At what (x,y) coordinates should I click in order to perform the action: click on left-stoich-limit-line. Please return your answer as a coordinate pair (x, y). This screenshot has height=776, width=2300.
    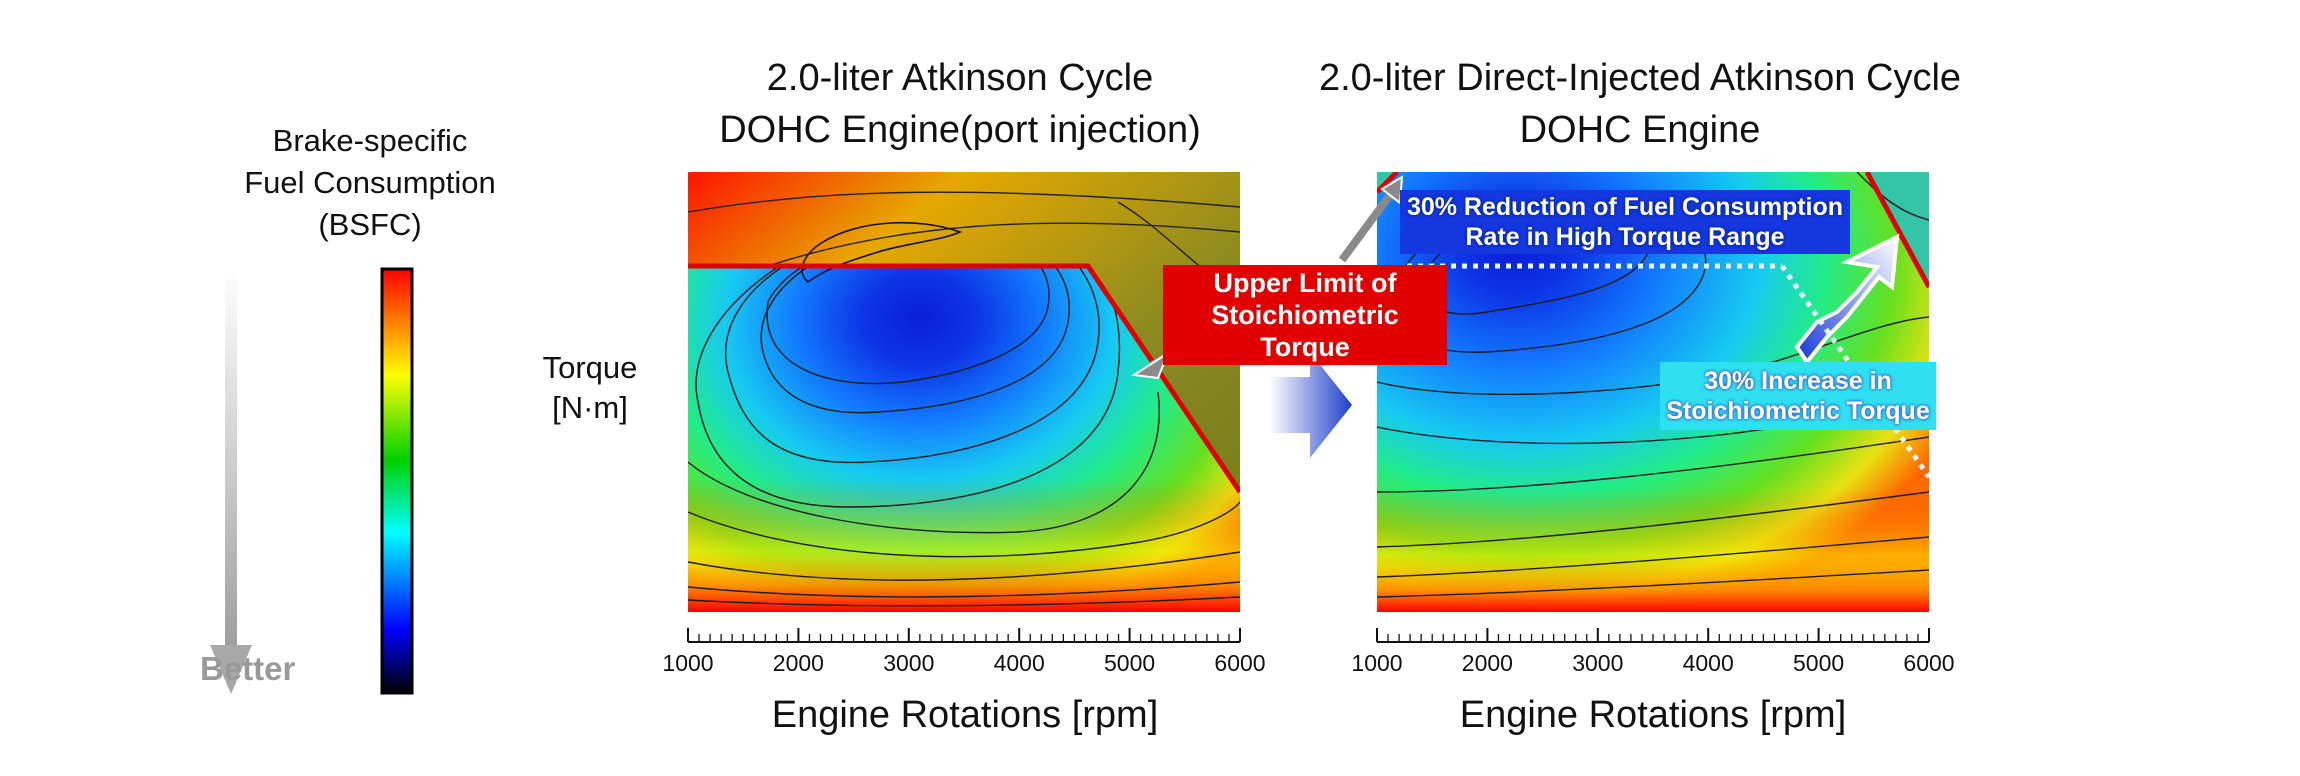
    Looking at the image, I should click on (964, 378).